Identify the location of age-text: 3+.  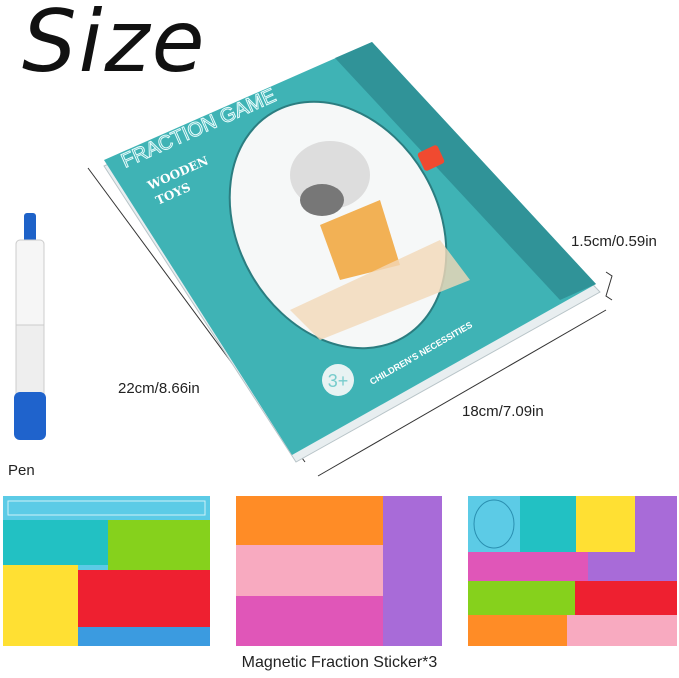
(338, 381).